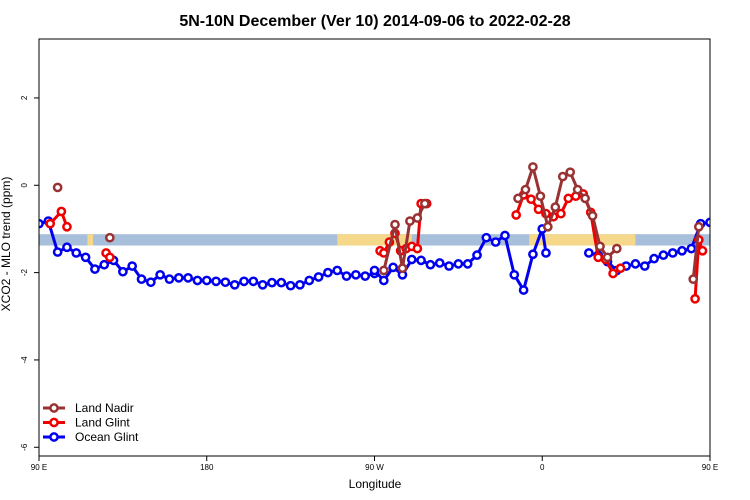 The width and height of the screenshot is (750, 500). What do you see at coordinates (375, 484) in the screenshot?
I see `x-axis-label: Longitude` at bounding box center [375, 484].